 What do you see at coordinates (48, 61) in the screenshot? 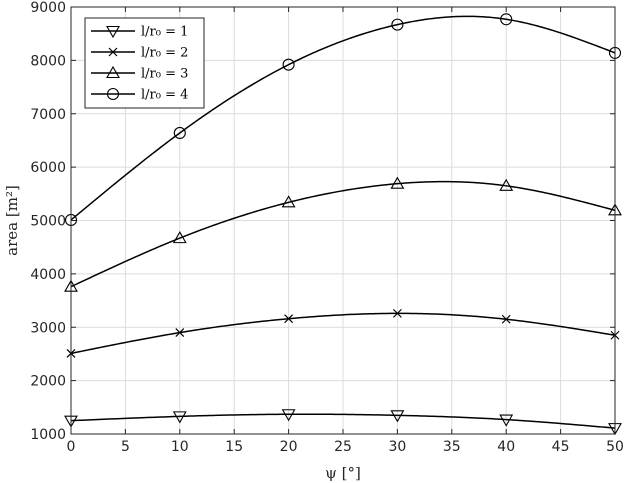
I see `y-tick-label: 8000` at bounding box center [48, 61].